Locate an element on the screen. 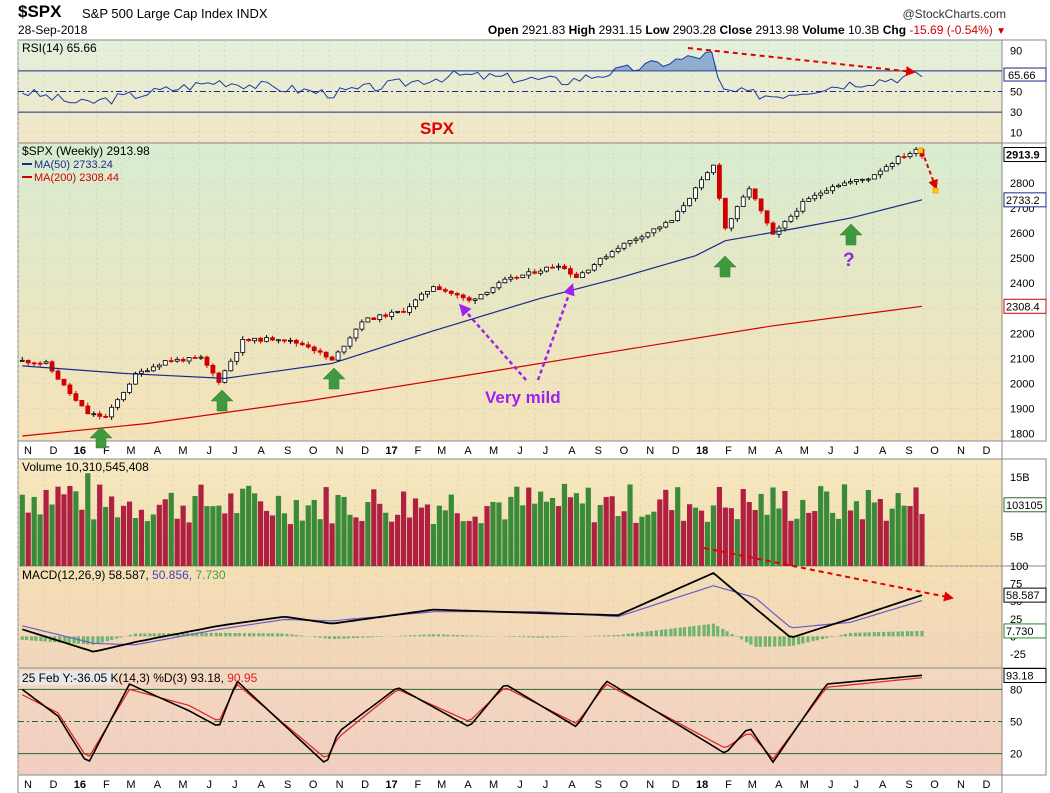 This screenshot has height=793, width=1050. symbol-name: S&P 500 Large Cap Index INDX is located at coordinates (175, 13).